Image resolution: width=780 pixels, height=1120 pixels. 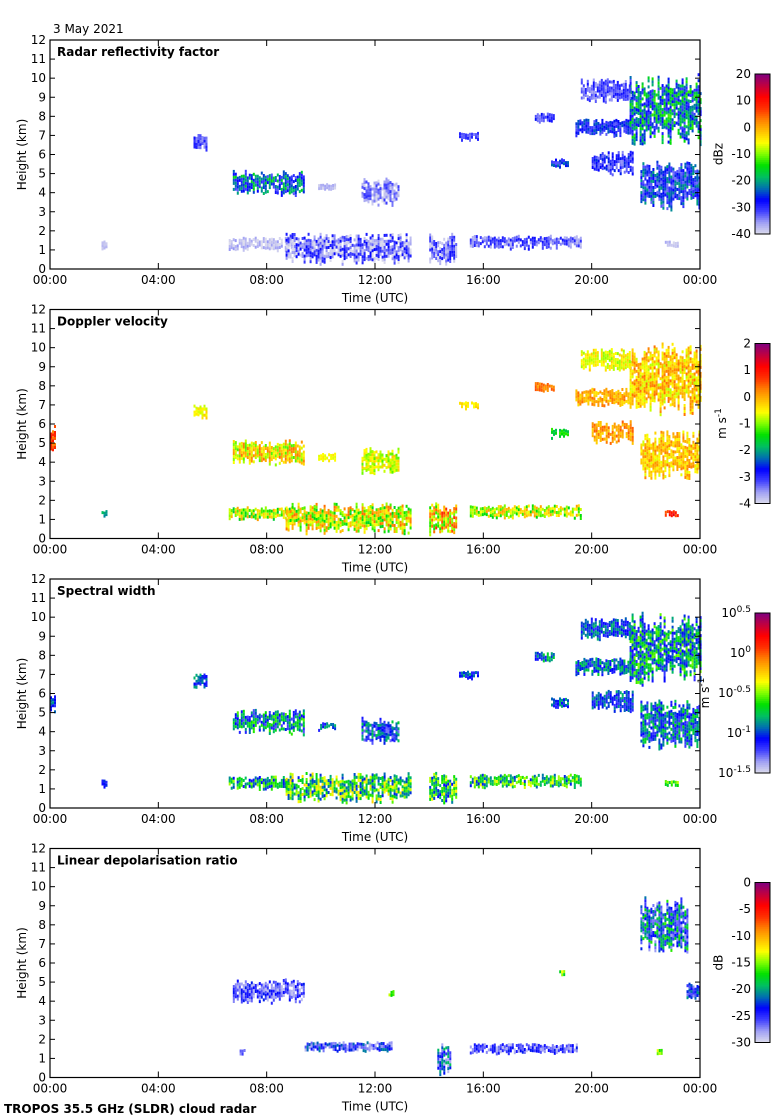 I want to click on y-tick-label: 8, so click(x=42, y=116).